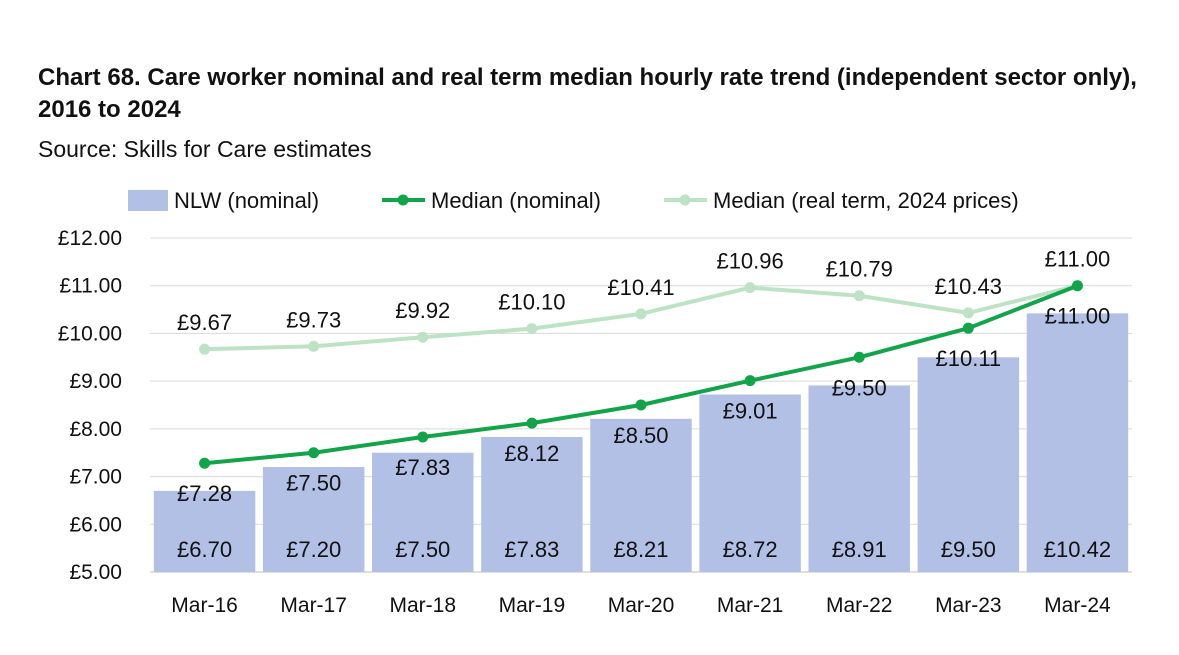  I want to click on y-tick-label: £12.00, so click(90, 238).